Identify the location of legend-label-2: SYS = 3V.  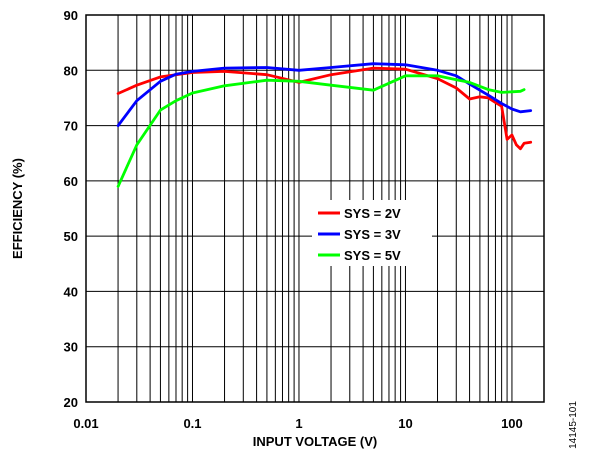
(372, 234).